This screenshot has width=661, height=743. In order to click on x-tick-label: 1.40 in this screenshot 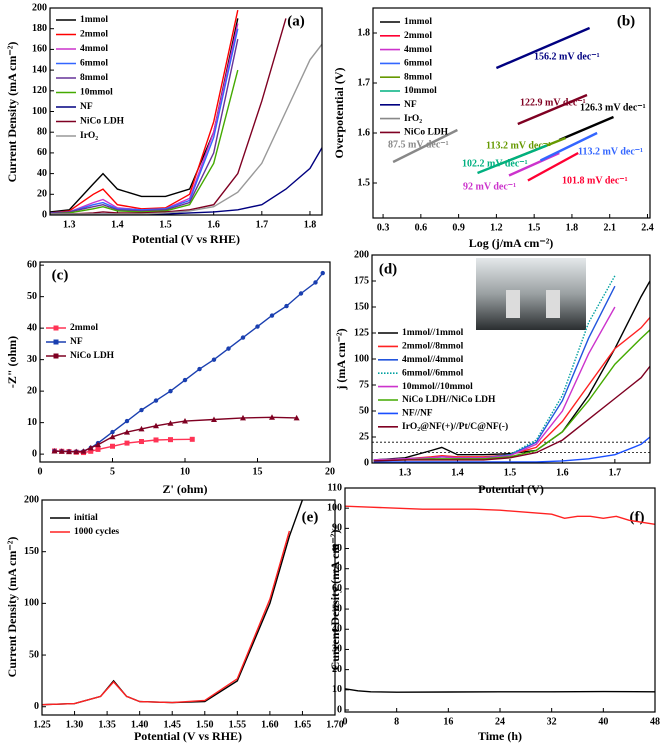, I will do `click(140, 724)`.